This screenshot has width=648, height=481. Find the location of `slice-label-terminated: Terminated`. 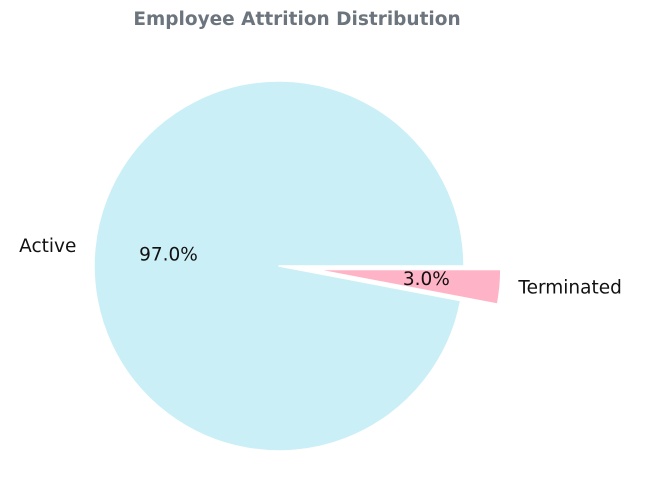

slice-label-terminated: Terminated is located at coordinates (569, 288).